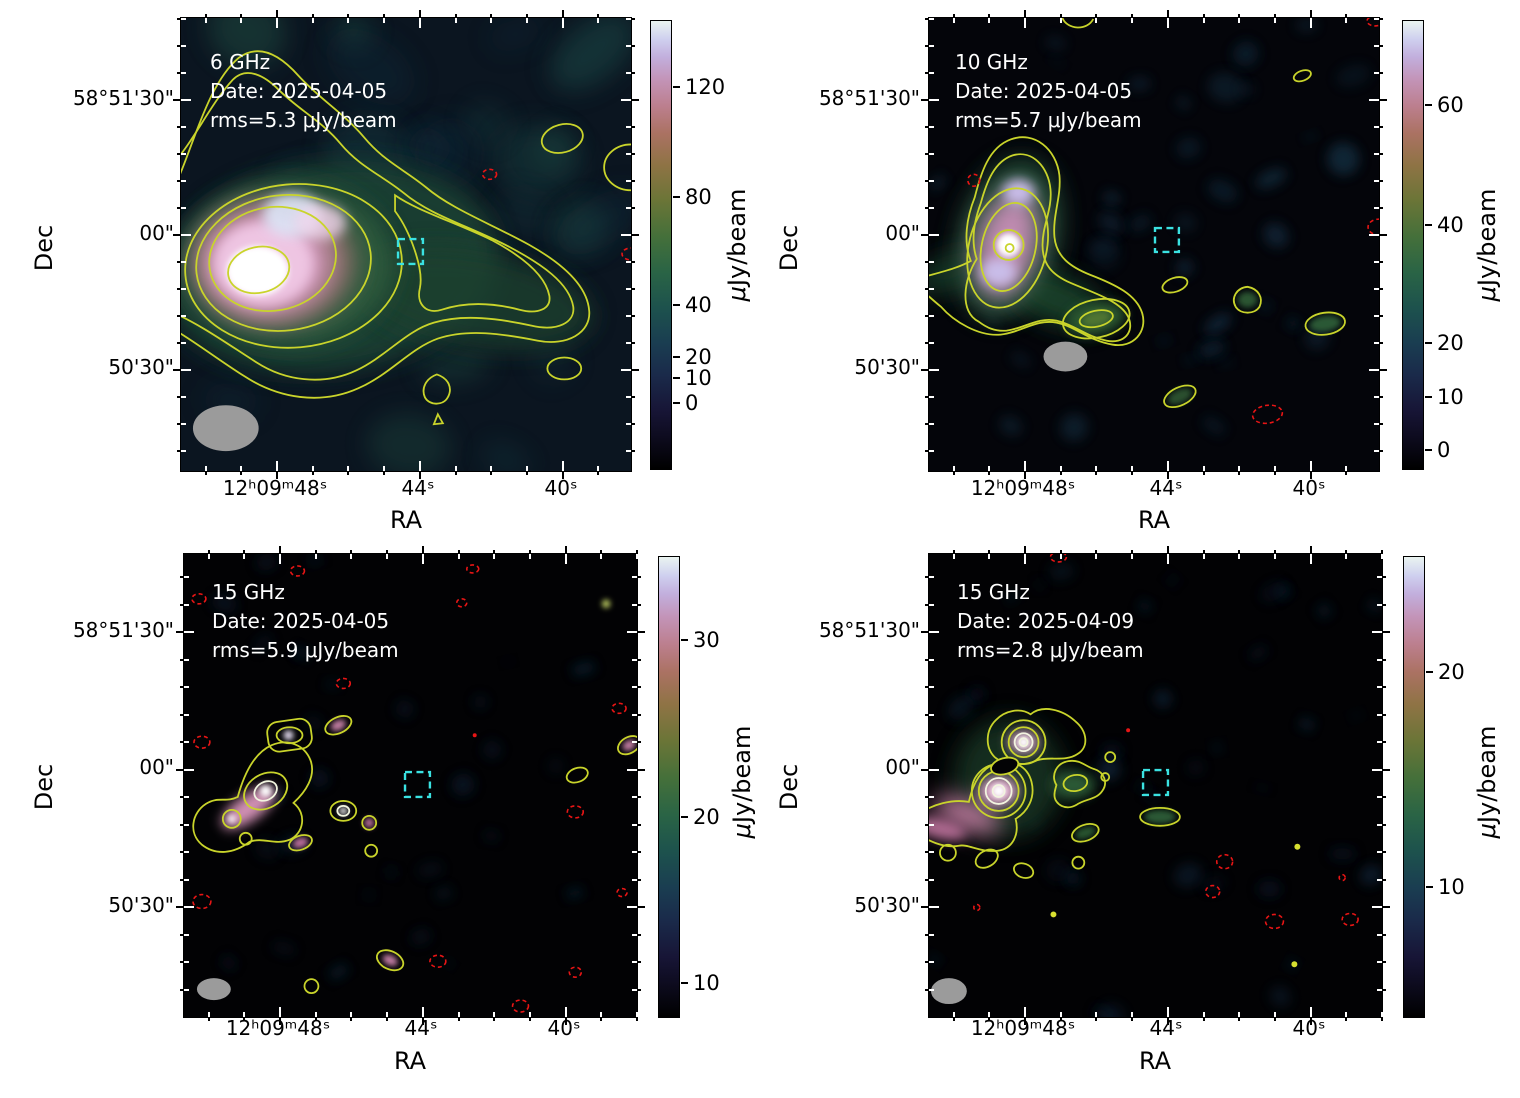  I want to click on map-15ghz-apr09, so click(1155, 785).